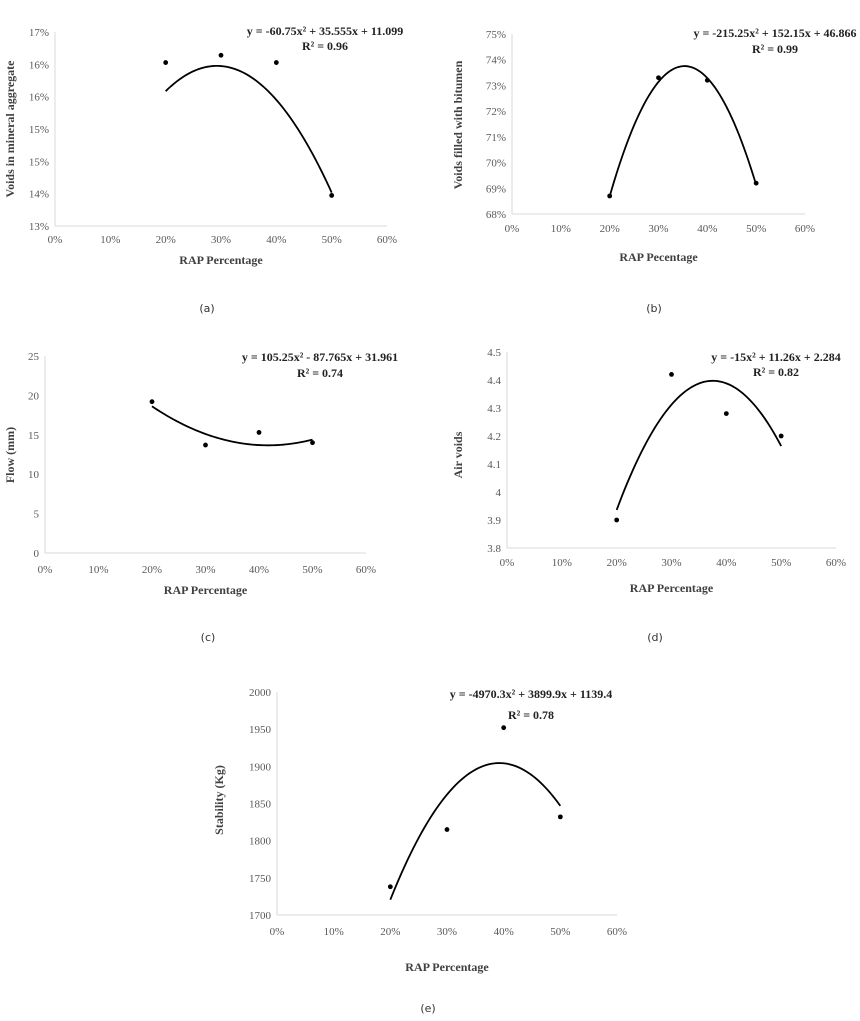 This screenshot has height=1021, width=860. I want to click on trendline-equation: y = -15x² + 11.26x + 2.284, so click(775, 357).